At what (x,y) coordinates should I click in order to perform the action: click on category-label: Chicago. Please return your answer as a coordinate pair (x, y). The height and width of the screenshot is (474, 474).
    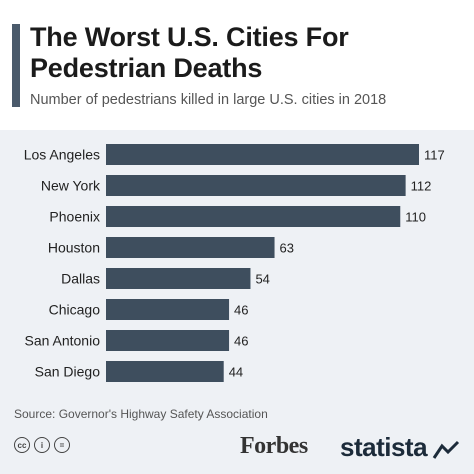
    Looking at the image, I should click on (75, 310).